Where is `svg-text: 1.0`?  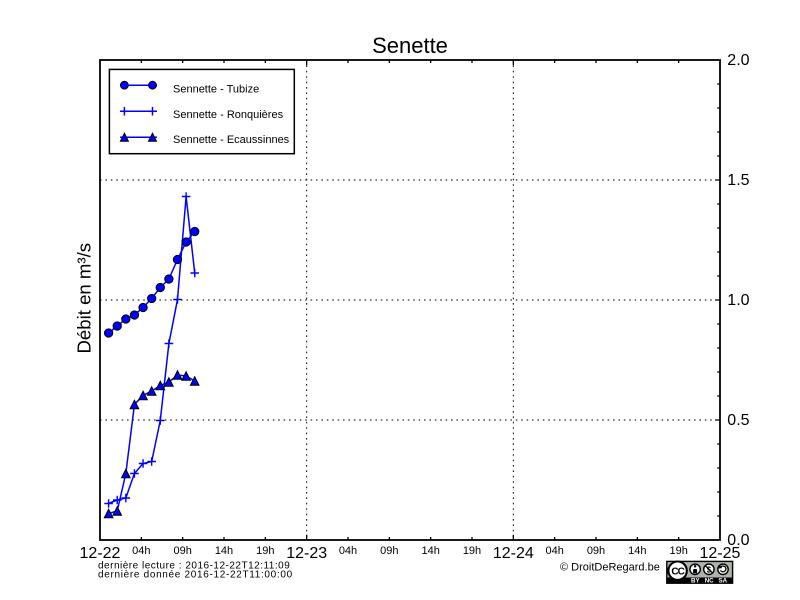
svg-text: 1.0 is located at coordinates (738, 300).